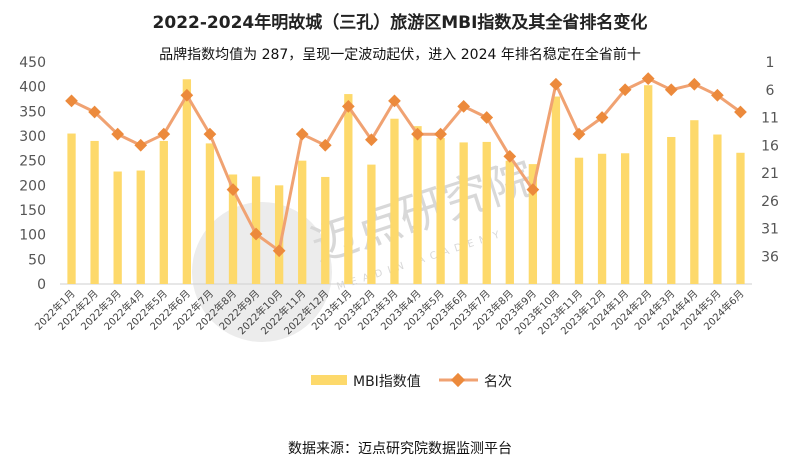 This screenshot has width=800, height=473. I want to click on right-tick-label: 31, so click(770, 230).